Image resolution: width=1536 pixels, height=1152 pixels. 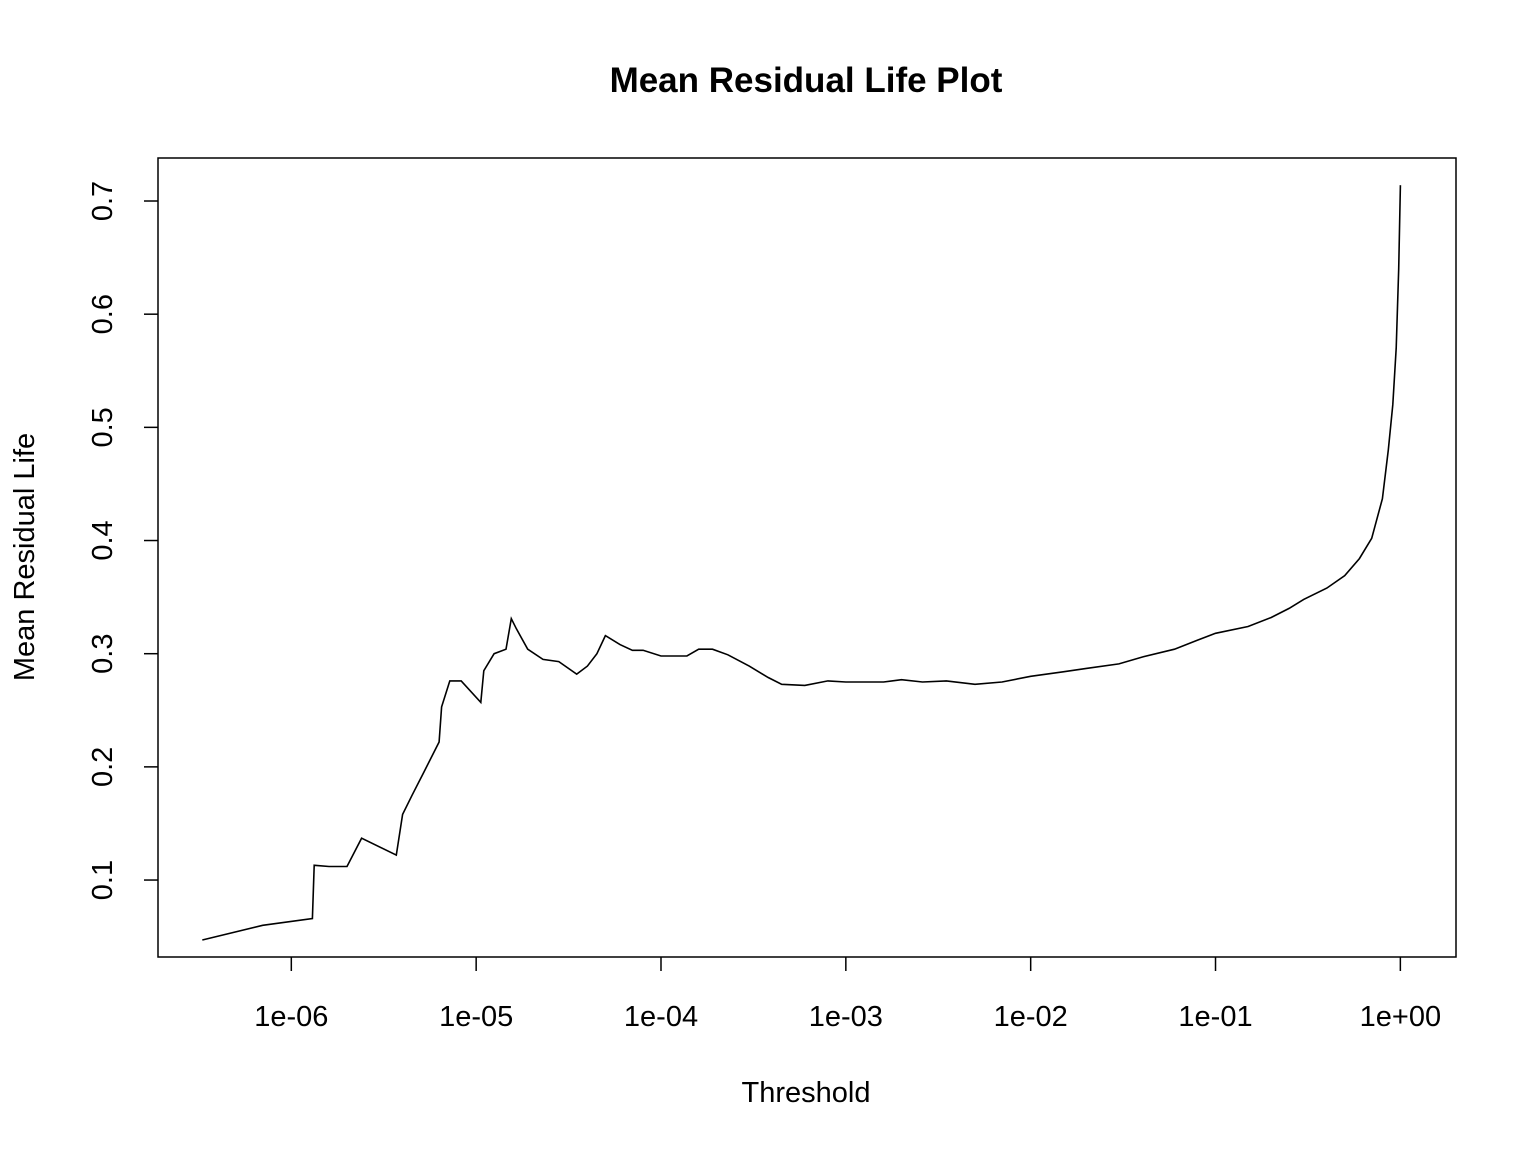 I want to click on y-tick-label: 0.1, so click(x=103, y=880).